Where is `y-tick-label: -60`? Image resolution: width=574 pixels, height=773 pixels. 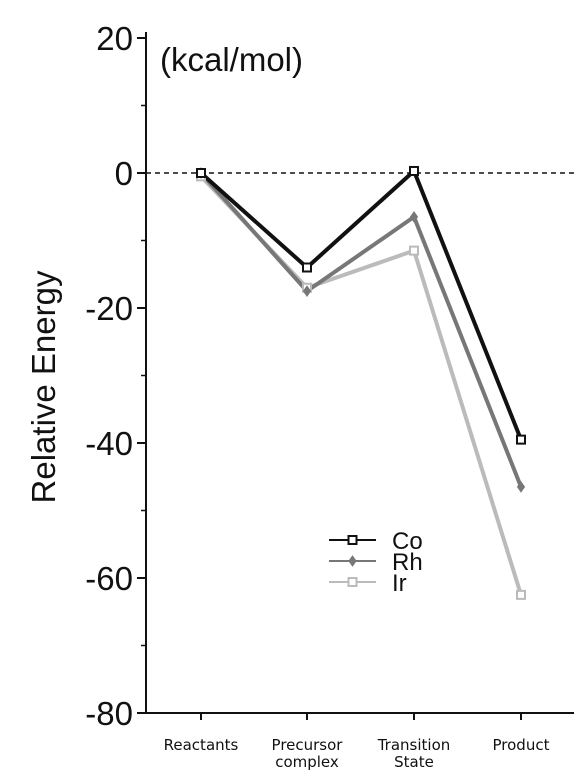
y-tick-label: -60 is located at coordinates (109, 578).